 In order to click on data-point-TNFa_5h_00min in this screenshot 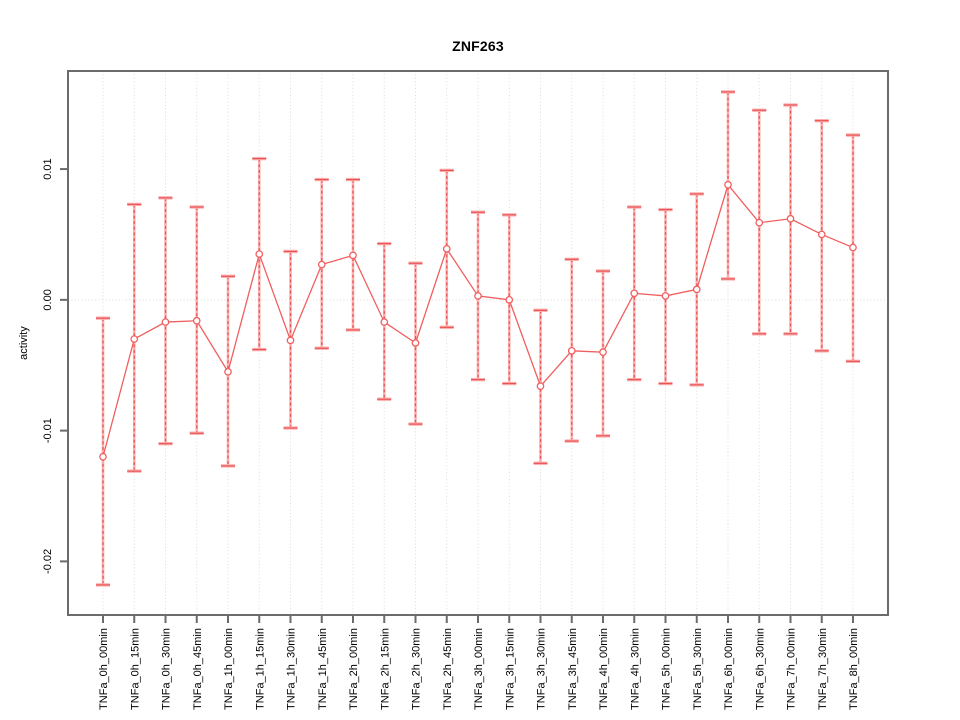, I will do `click(665, 296)`.